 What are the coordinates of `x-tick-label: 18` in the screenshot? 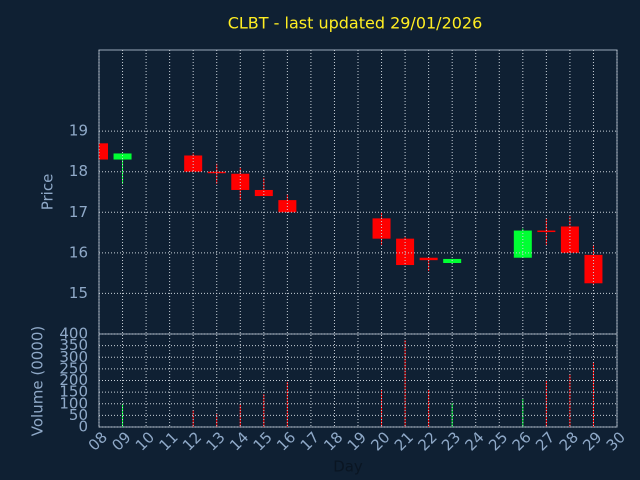 It's located at (333, 441).